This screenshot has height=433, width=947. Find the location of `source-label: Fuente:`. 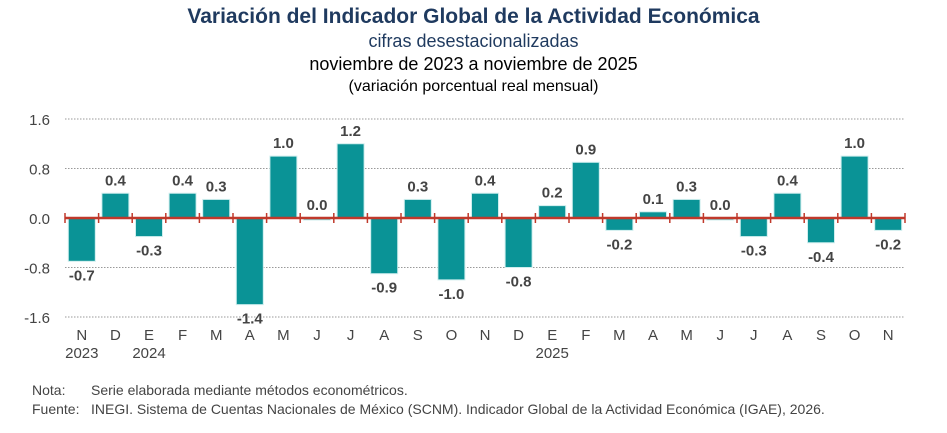

source-label: Fuente: is located at coordinates (56, 409).